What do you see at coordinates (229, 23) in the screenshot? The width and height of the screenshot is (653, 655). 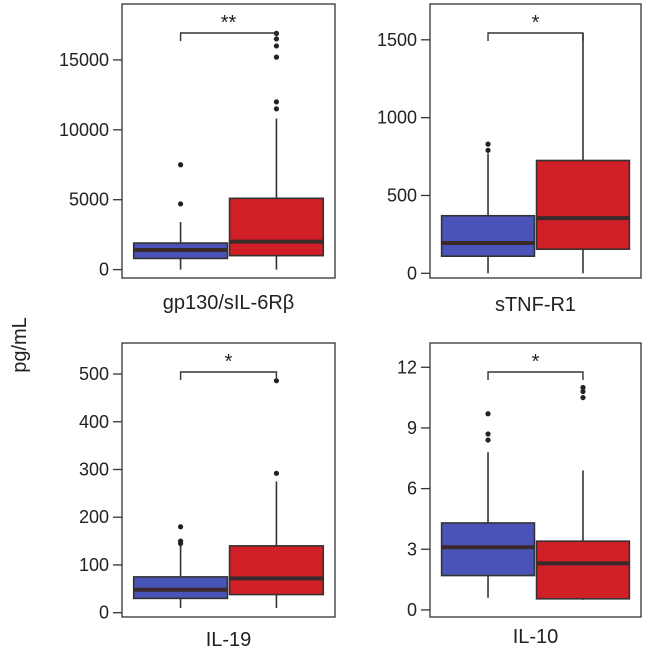 I see `significance-label: **` at bounding box center [229, 23].